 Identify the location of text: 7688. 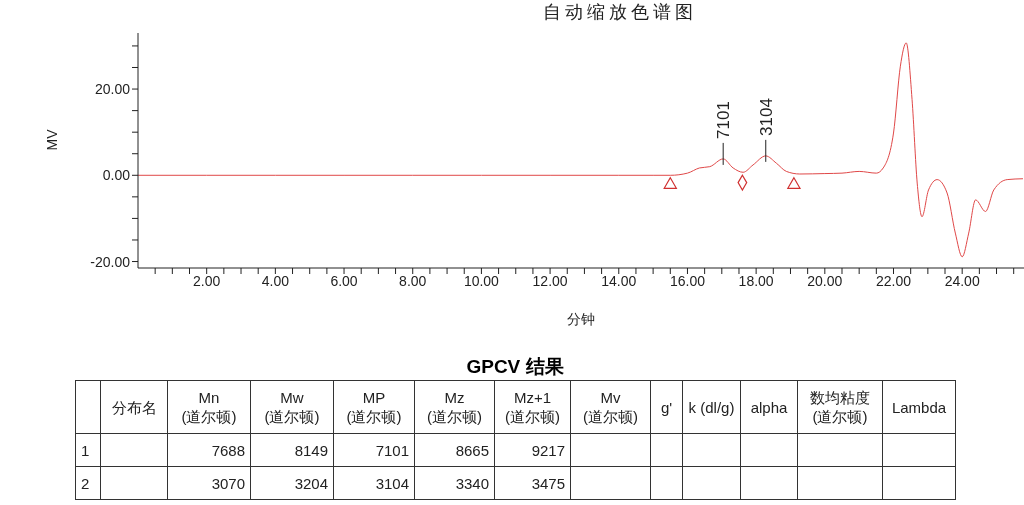
(228, 450).